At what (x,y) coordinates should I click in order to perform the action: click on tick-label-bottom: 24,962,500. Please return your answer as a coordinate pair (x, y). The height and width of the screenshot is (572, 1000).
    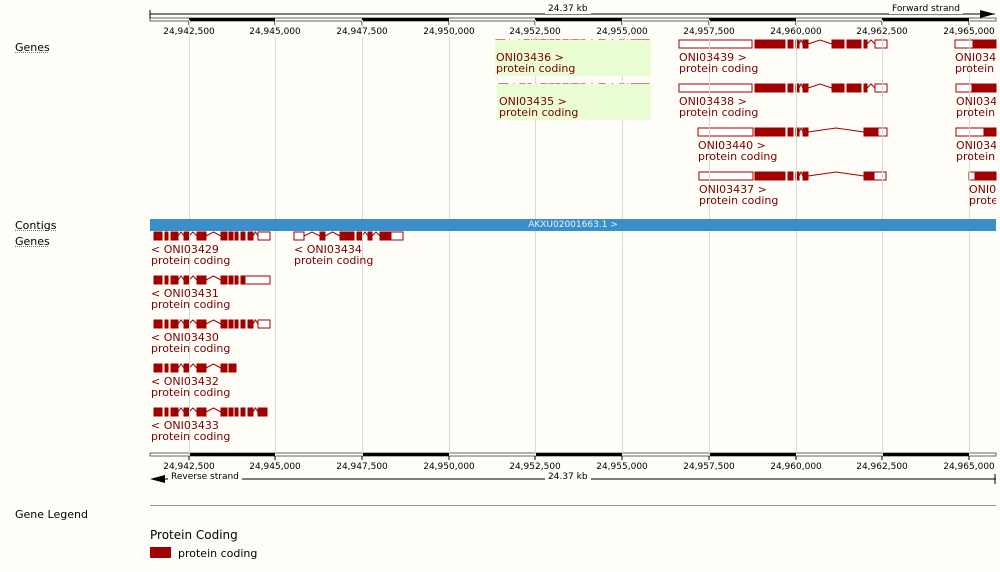
    Looking at the image, I should click on (882, 467).